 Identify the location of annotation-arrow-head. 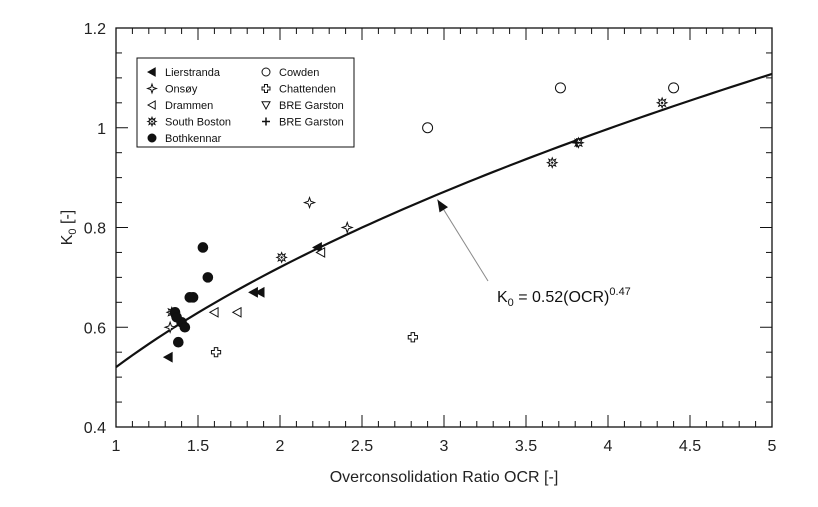
(443, 206).